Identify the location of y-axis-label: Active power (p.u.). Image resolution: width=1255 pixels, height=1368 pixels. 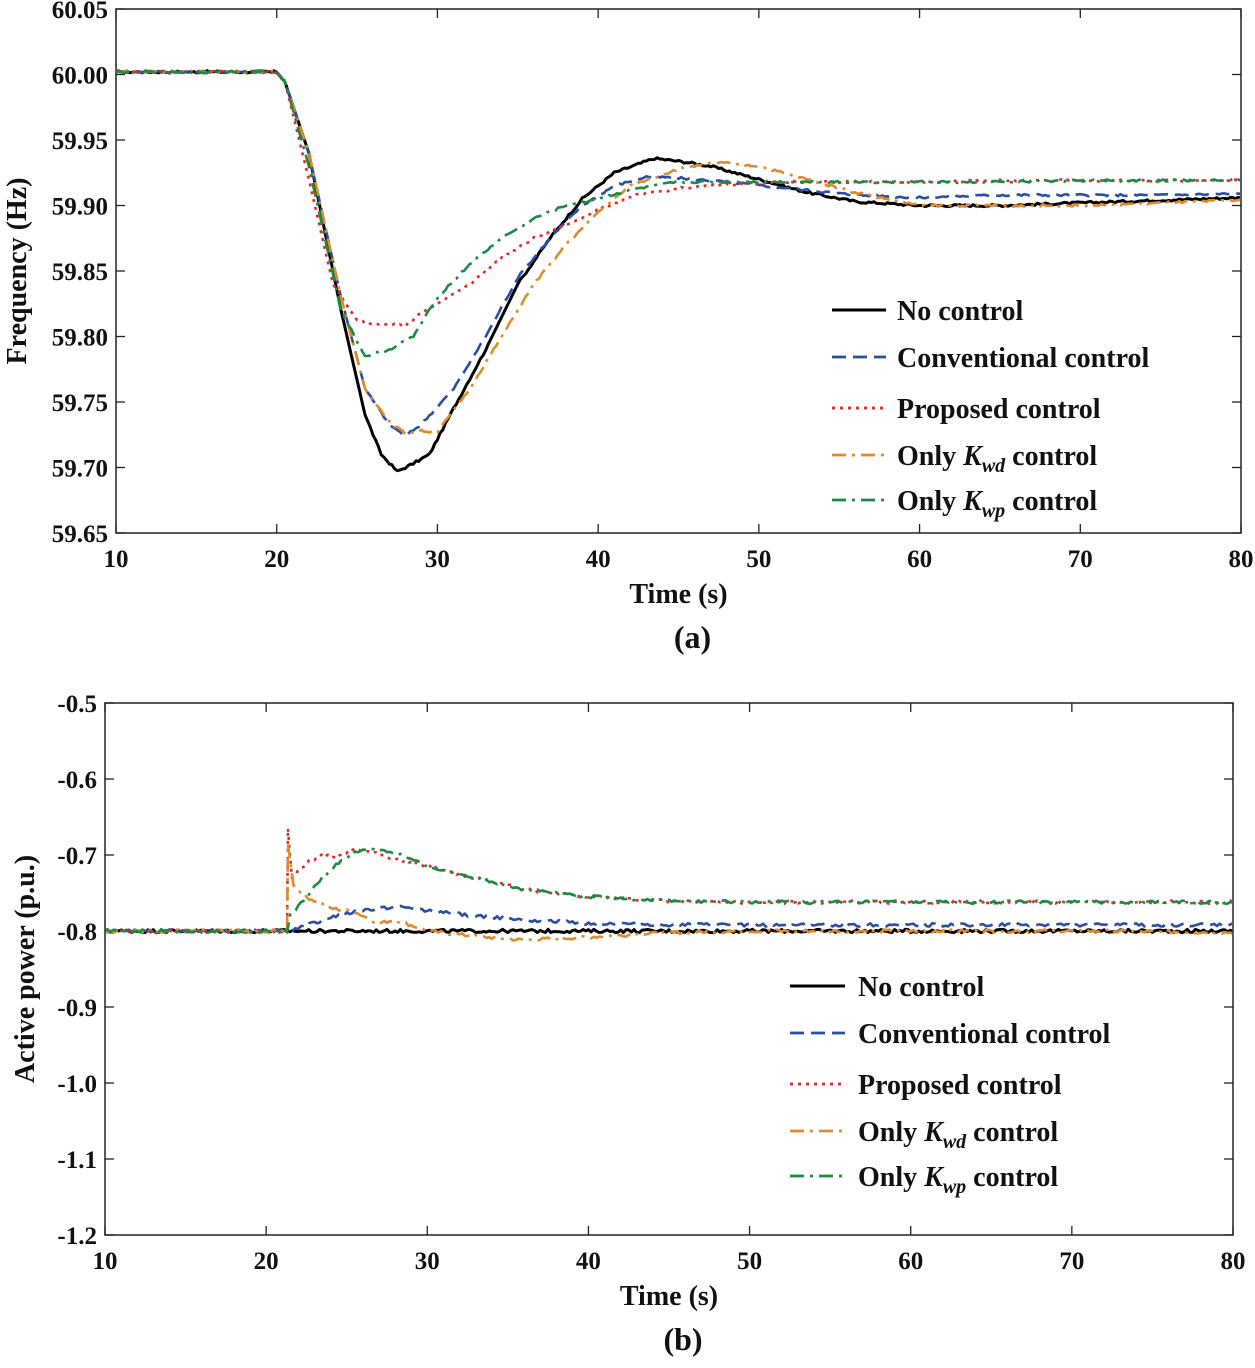
(25, 969).